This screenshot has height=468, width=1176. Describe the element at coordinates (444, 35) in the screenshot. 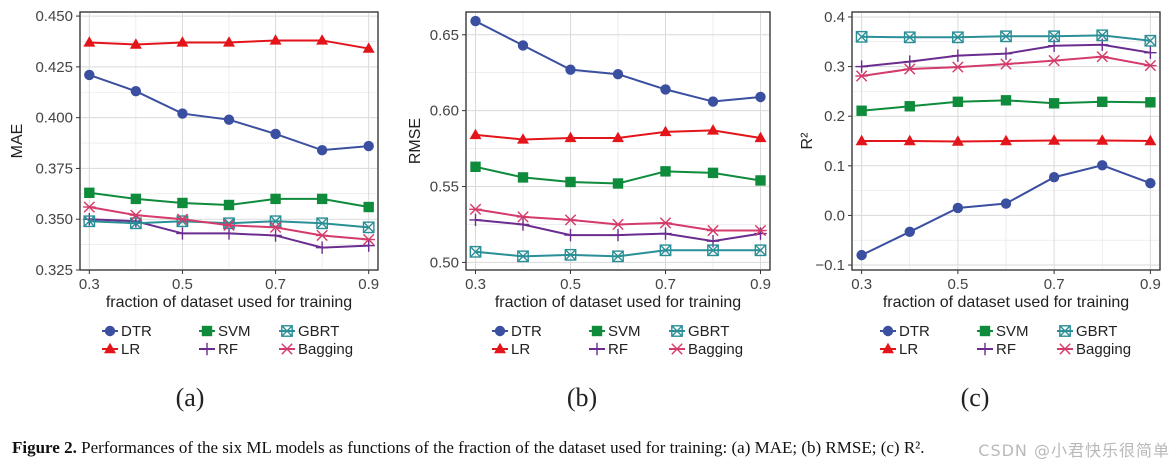

I see `y-tick-label: 0.65` at that location.